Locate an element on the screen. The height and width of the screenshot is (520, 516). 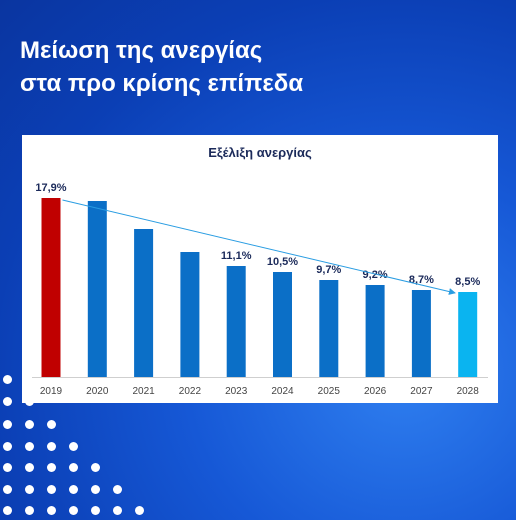
bar-2023 is located at coordinates (236, 321).